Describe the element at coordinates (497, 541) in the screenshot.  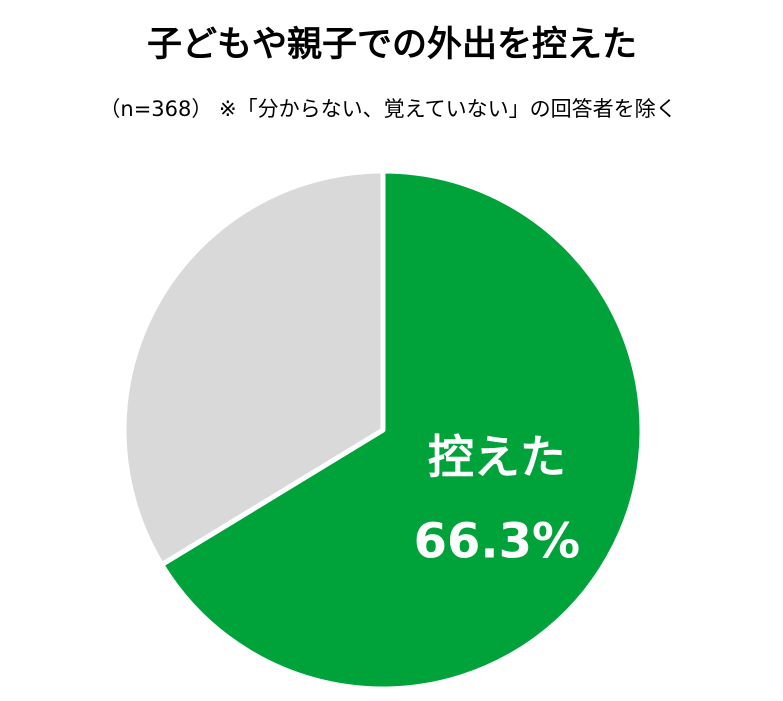
I see `slice-value-label: 66.3%` at that location.